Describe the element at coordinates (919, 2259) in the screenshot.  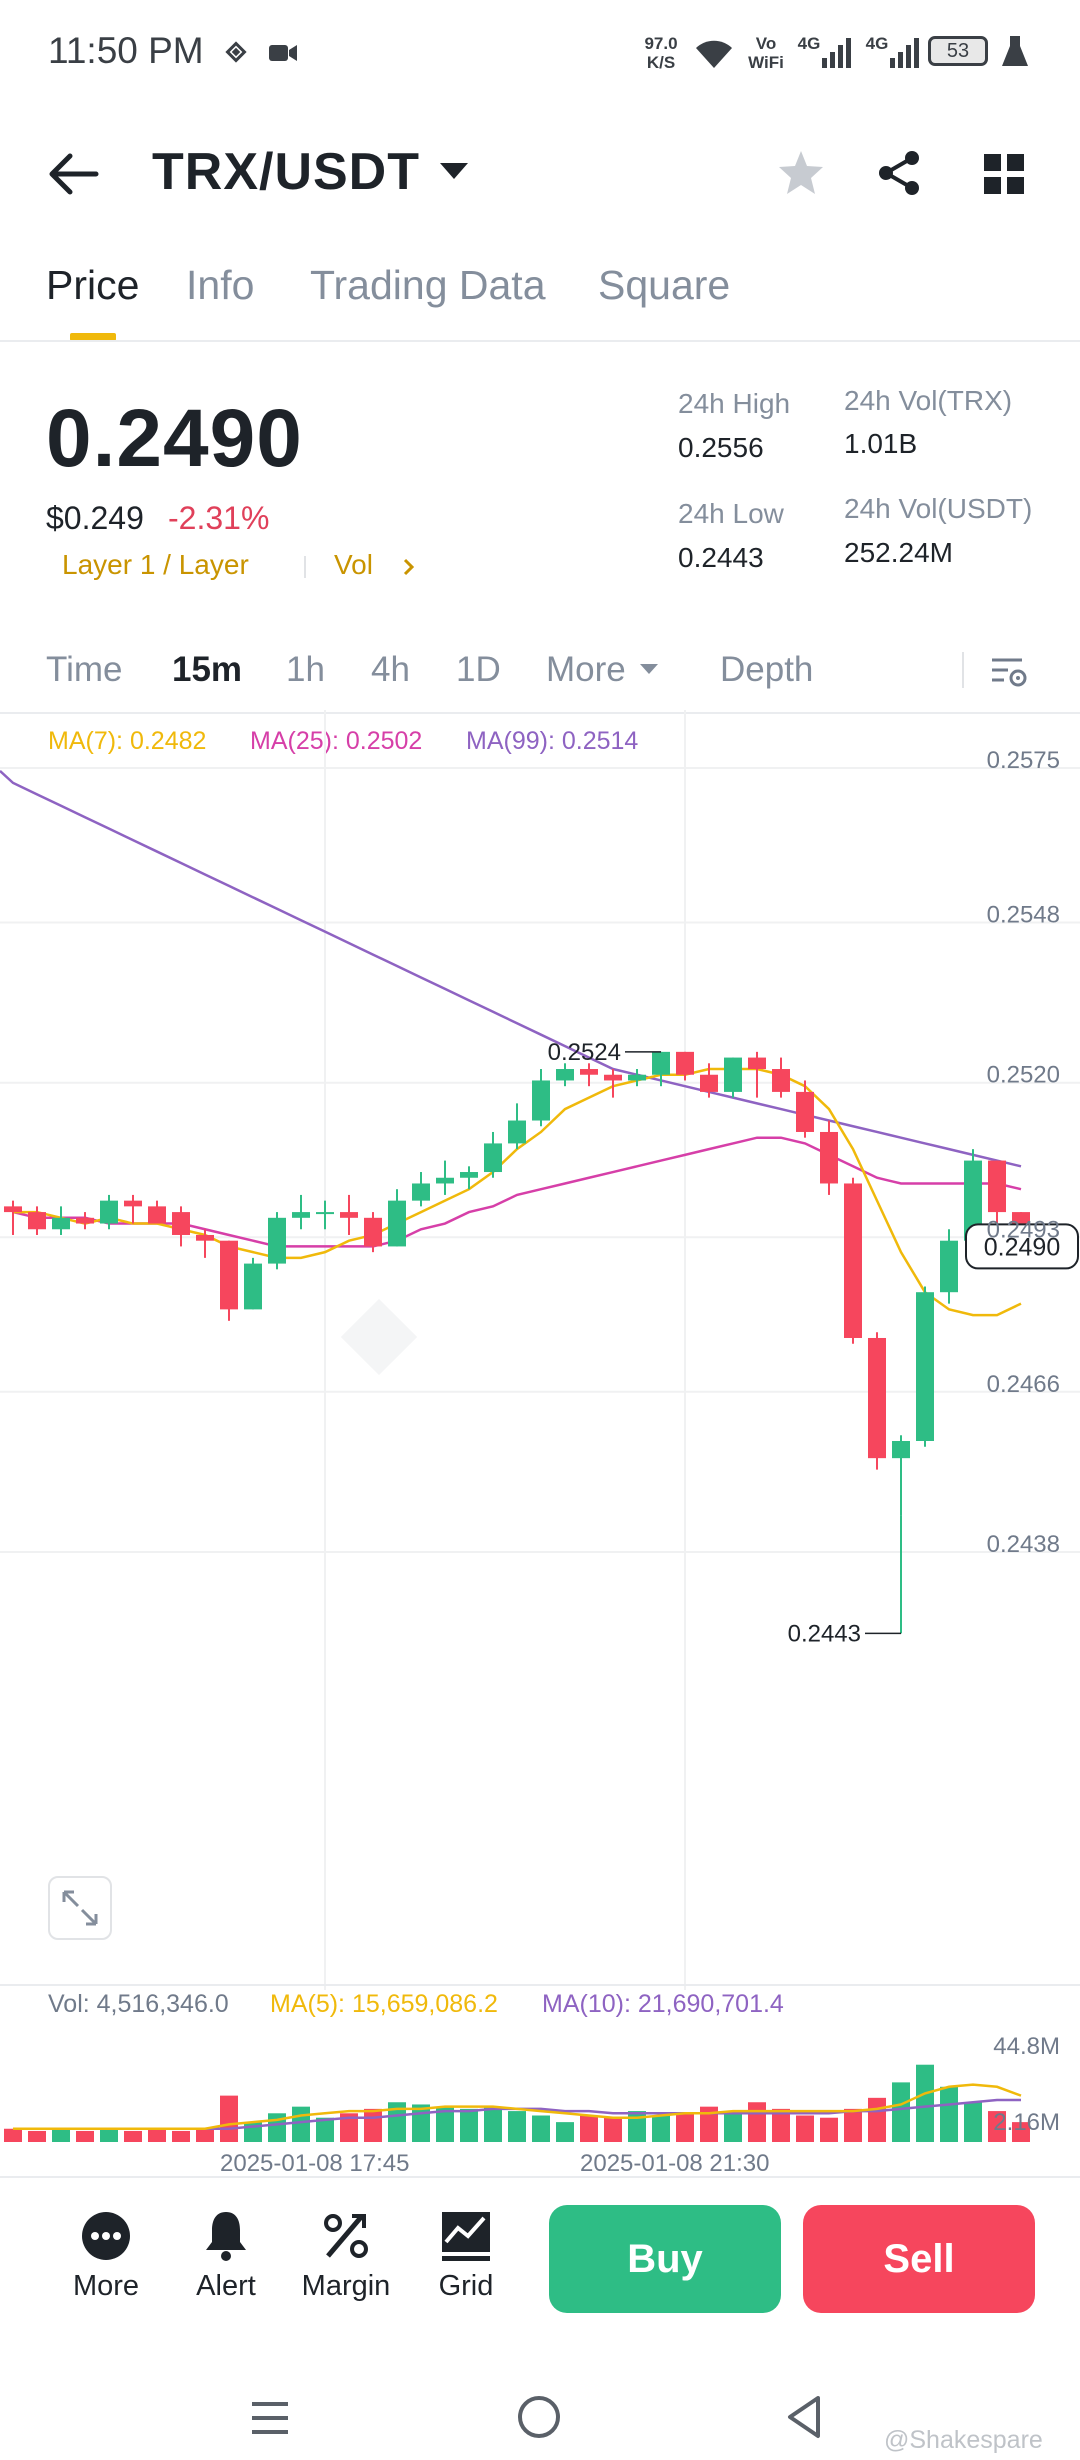
I see `sell-button: Sell` at that location.